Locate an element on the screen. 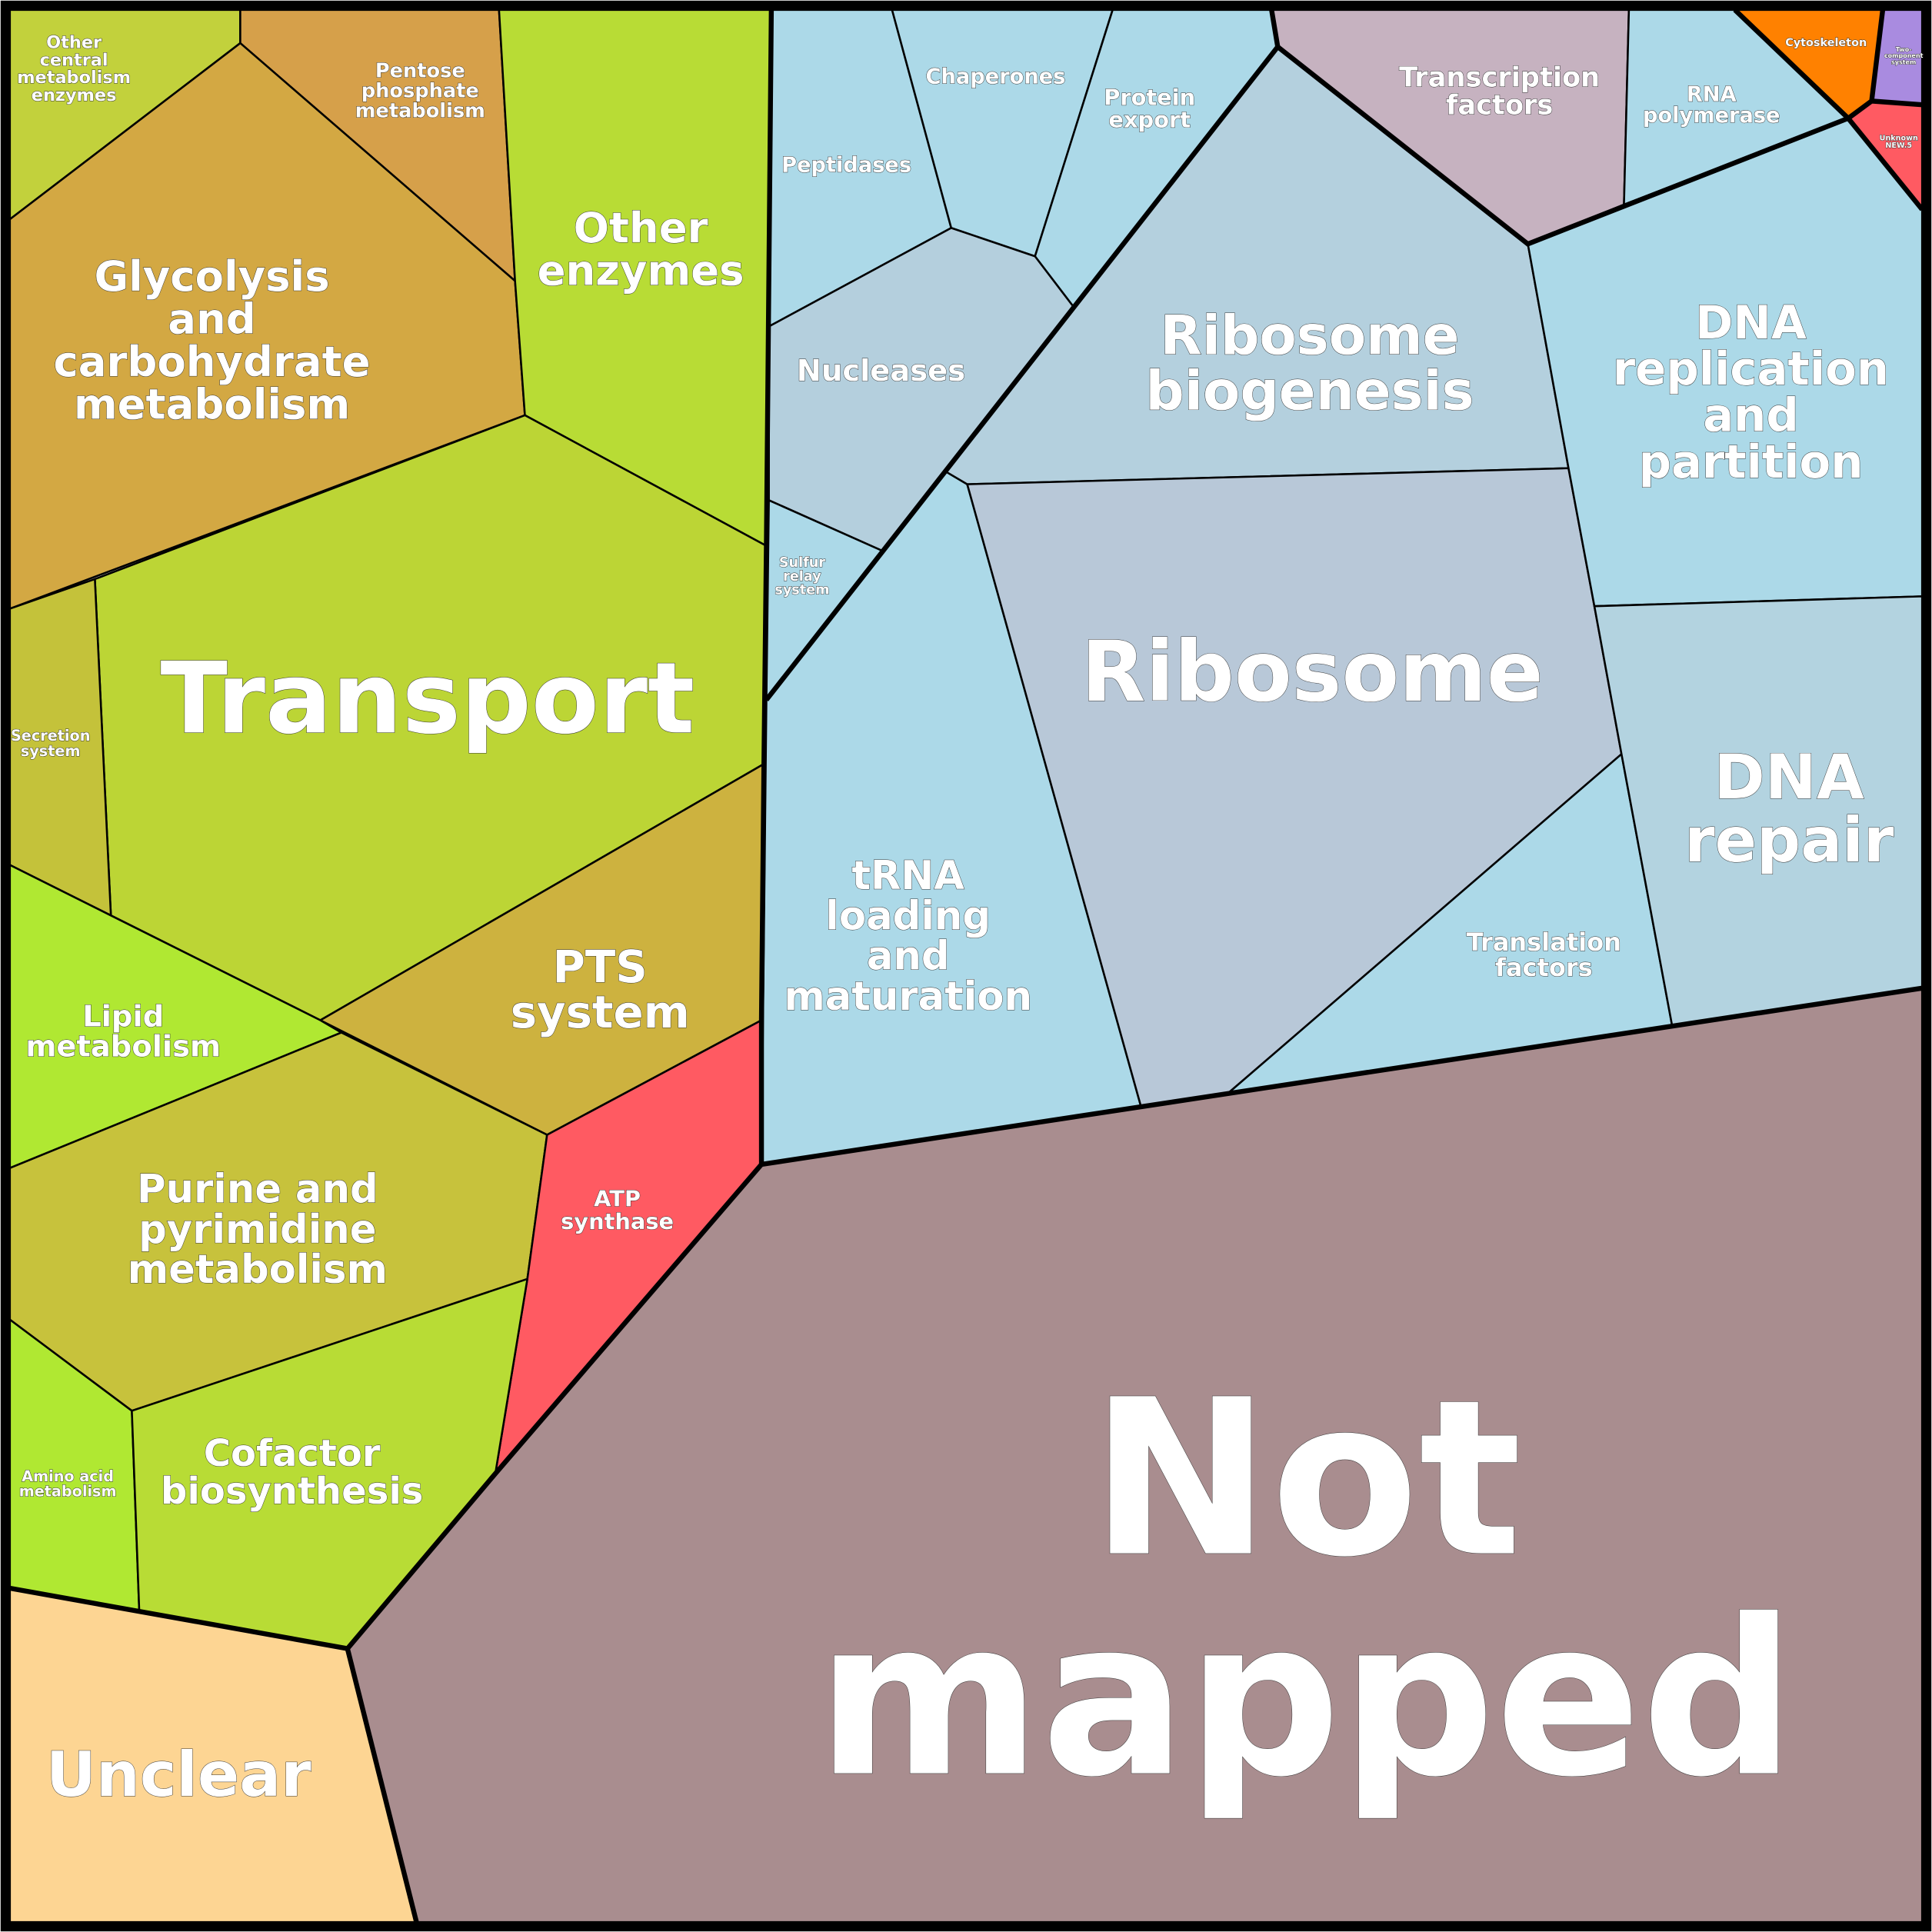  label-line: Transcription is located at coordinates (1499, 77).